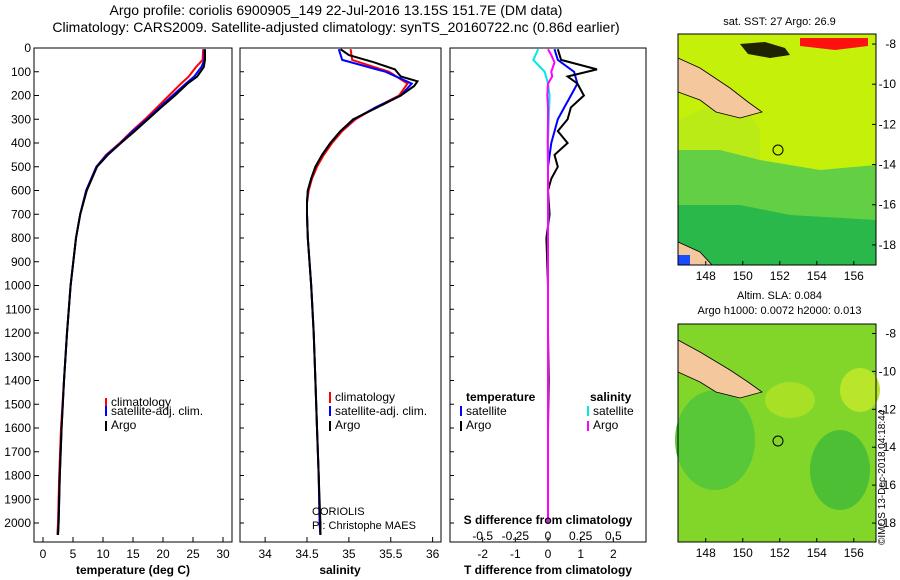  Describe the element at coordinates (779, 22) in the screenshot. I see `sst-map-title: sat. SST: 27 Argo: 26.9` at that location.